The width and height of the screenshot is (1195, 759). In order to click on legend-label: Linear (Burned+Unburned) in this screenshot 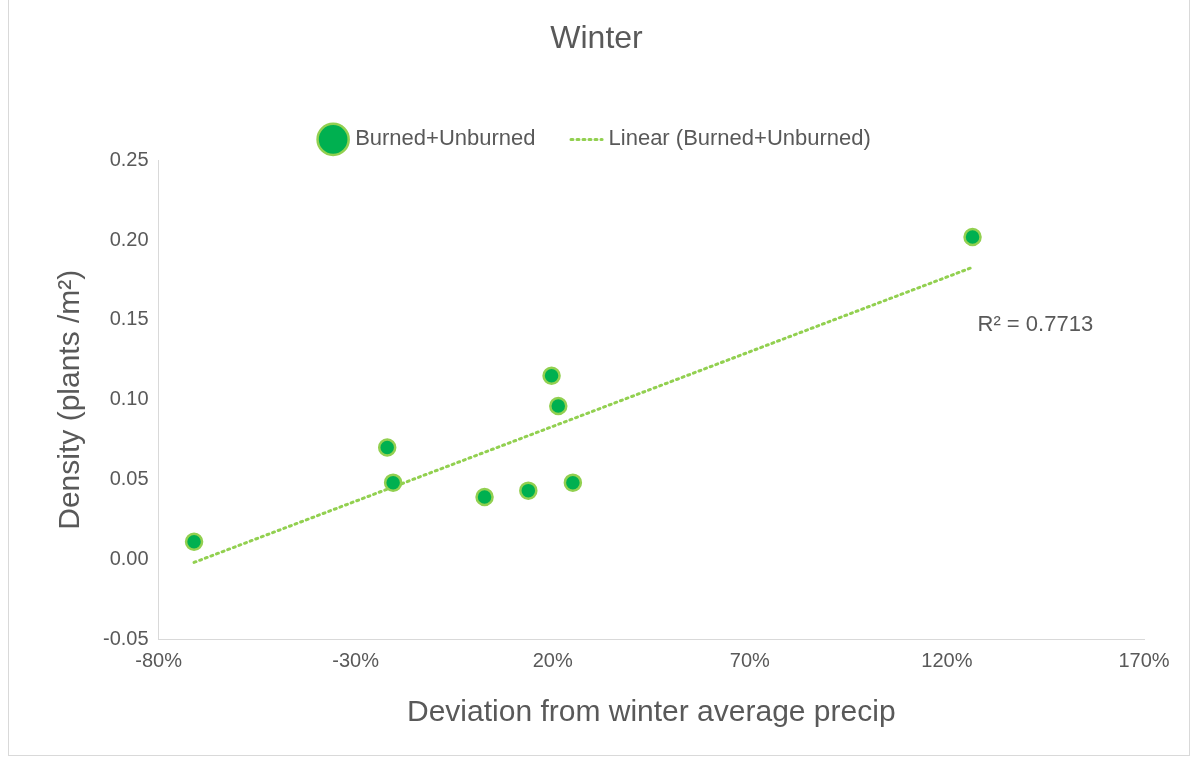, I will do `click(739, 138)`.